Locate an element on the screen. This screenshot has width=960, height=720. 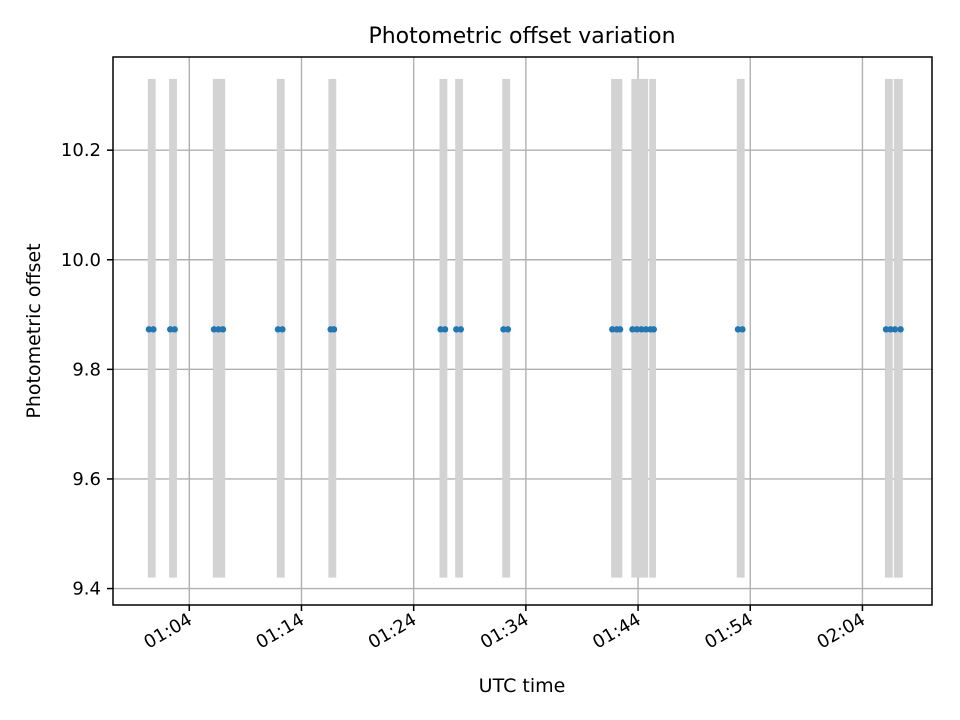
y-axis-label: Photometric offset is located at coordinates (34, 330).